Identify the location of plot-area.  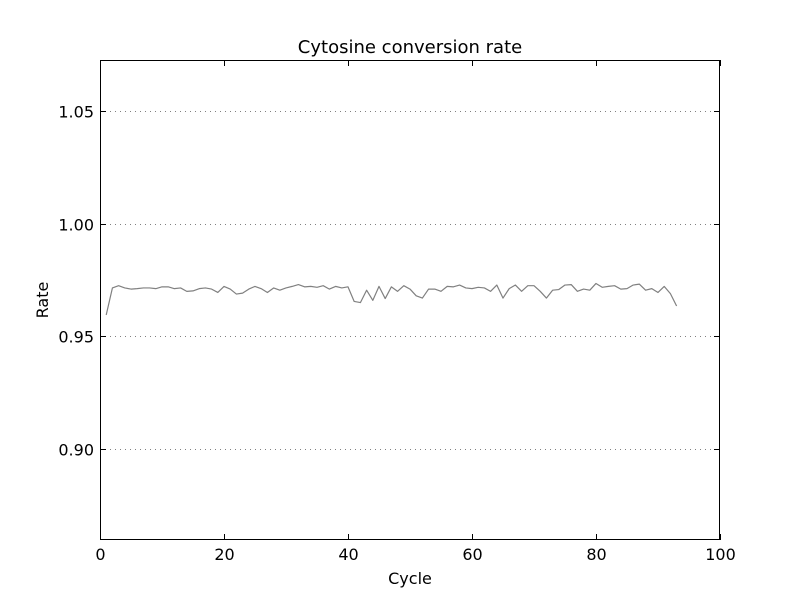
(391, 299).